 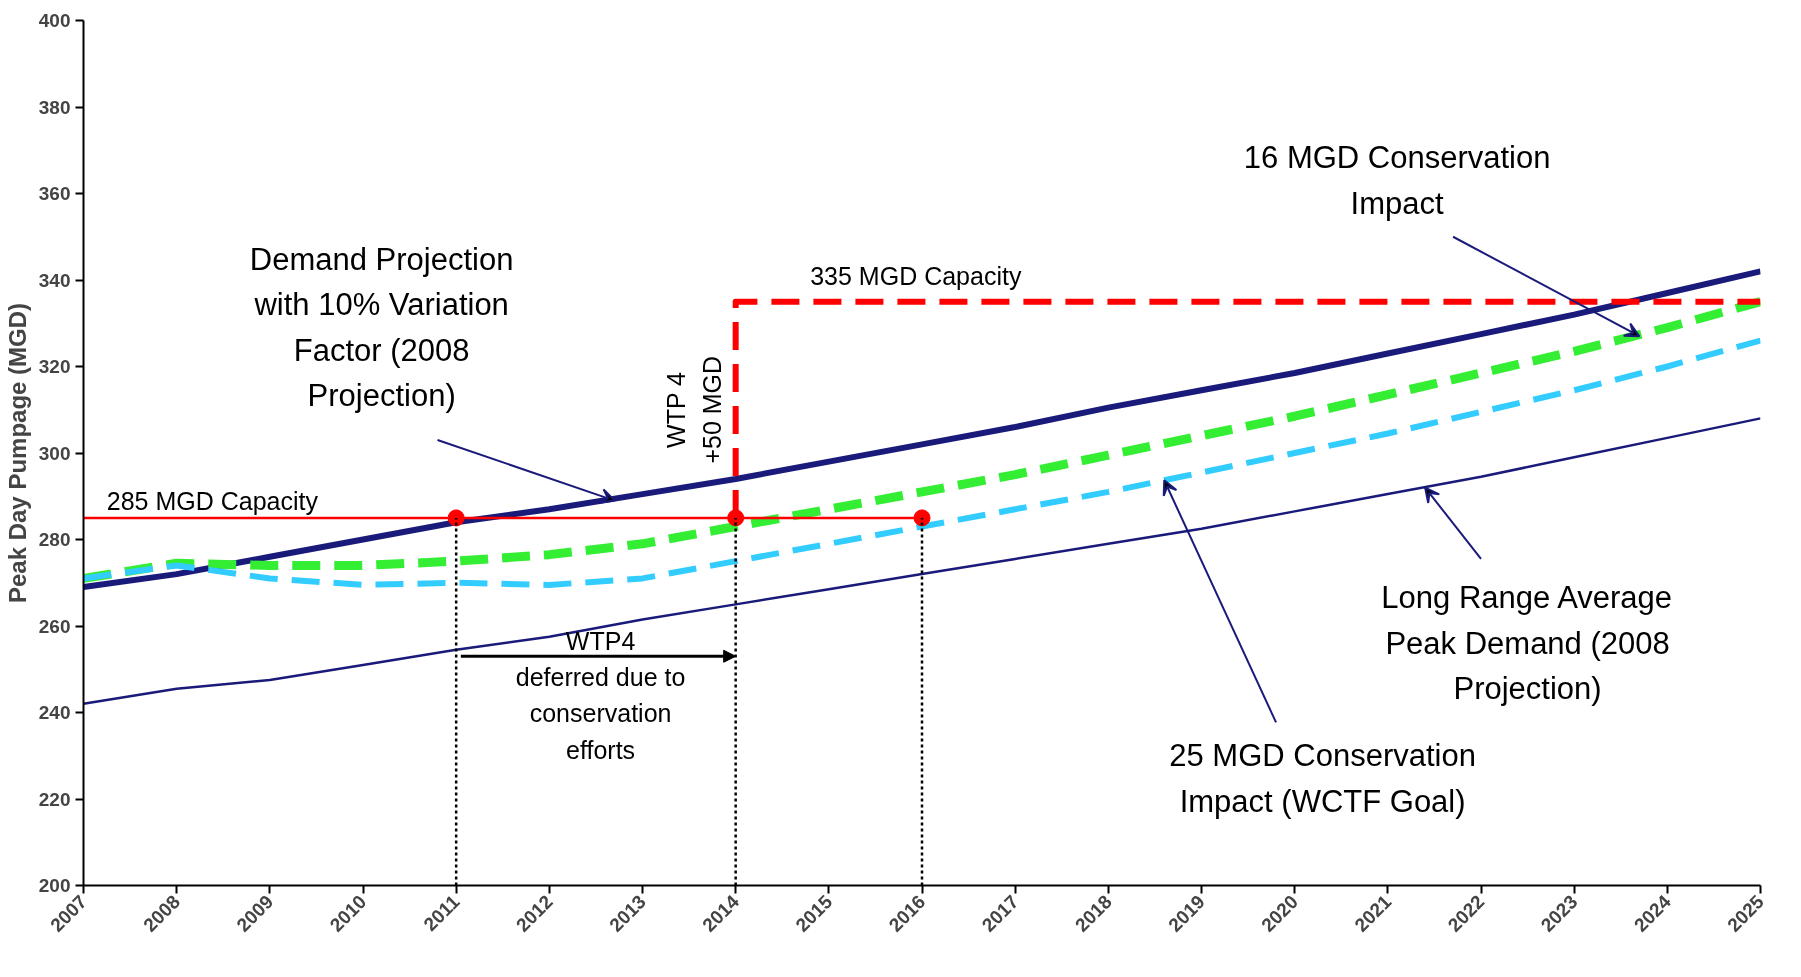 What do you see at coordinates (54, 280) in the screenshot?
I see `y-tick-label: 340` at bounding box center [54, 280].